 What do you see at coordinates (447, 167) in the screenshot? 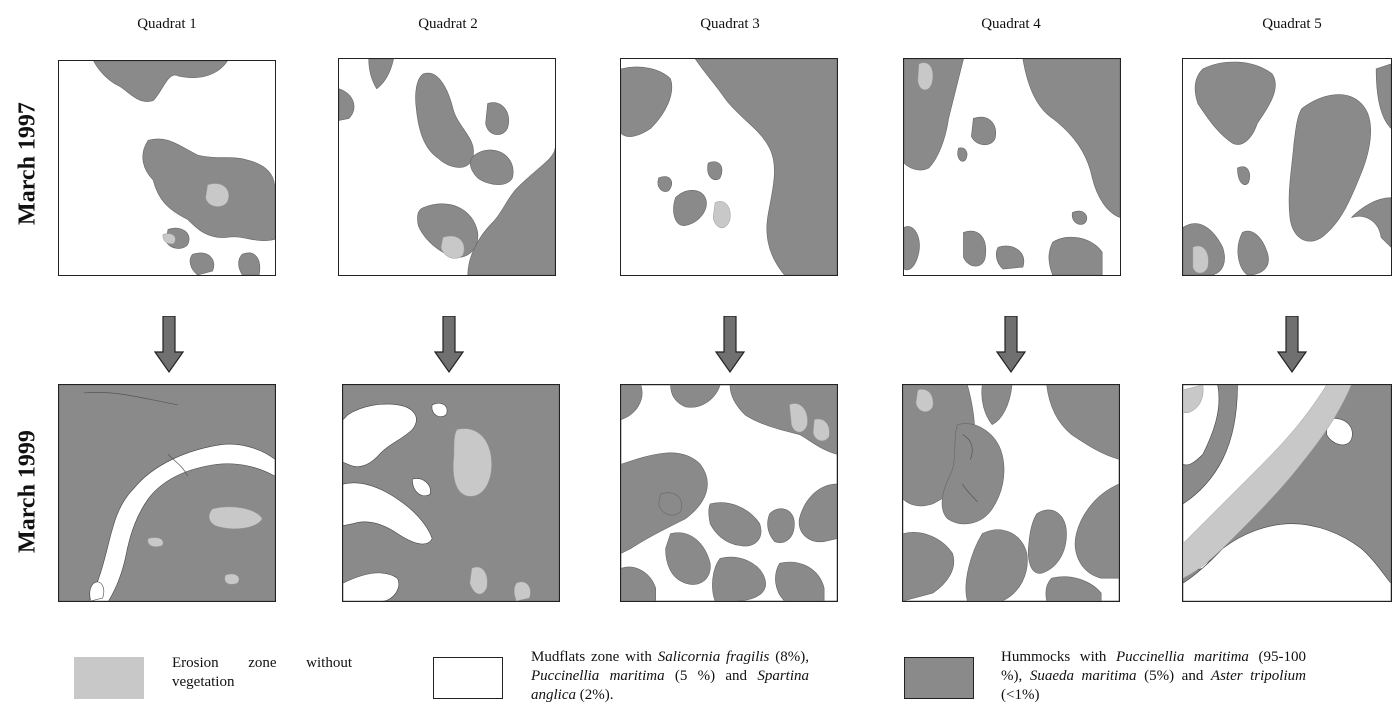
I see `quadrat-2-1997-map` at bounding box center [447, 167].